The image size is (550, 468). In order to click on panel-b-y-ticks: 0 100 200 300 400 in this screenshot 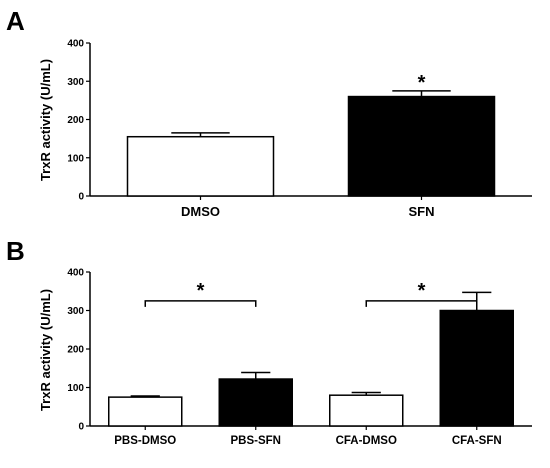, I will do `click(78, 350)`.